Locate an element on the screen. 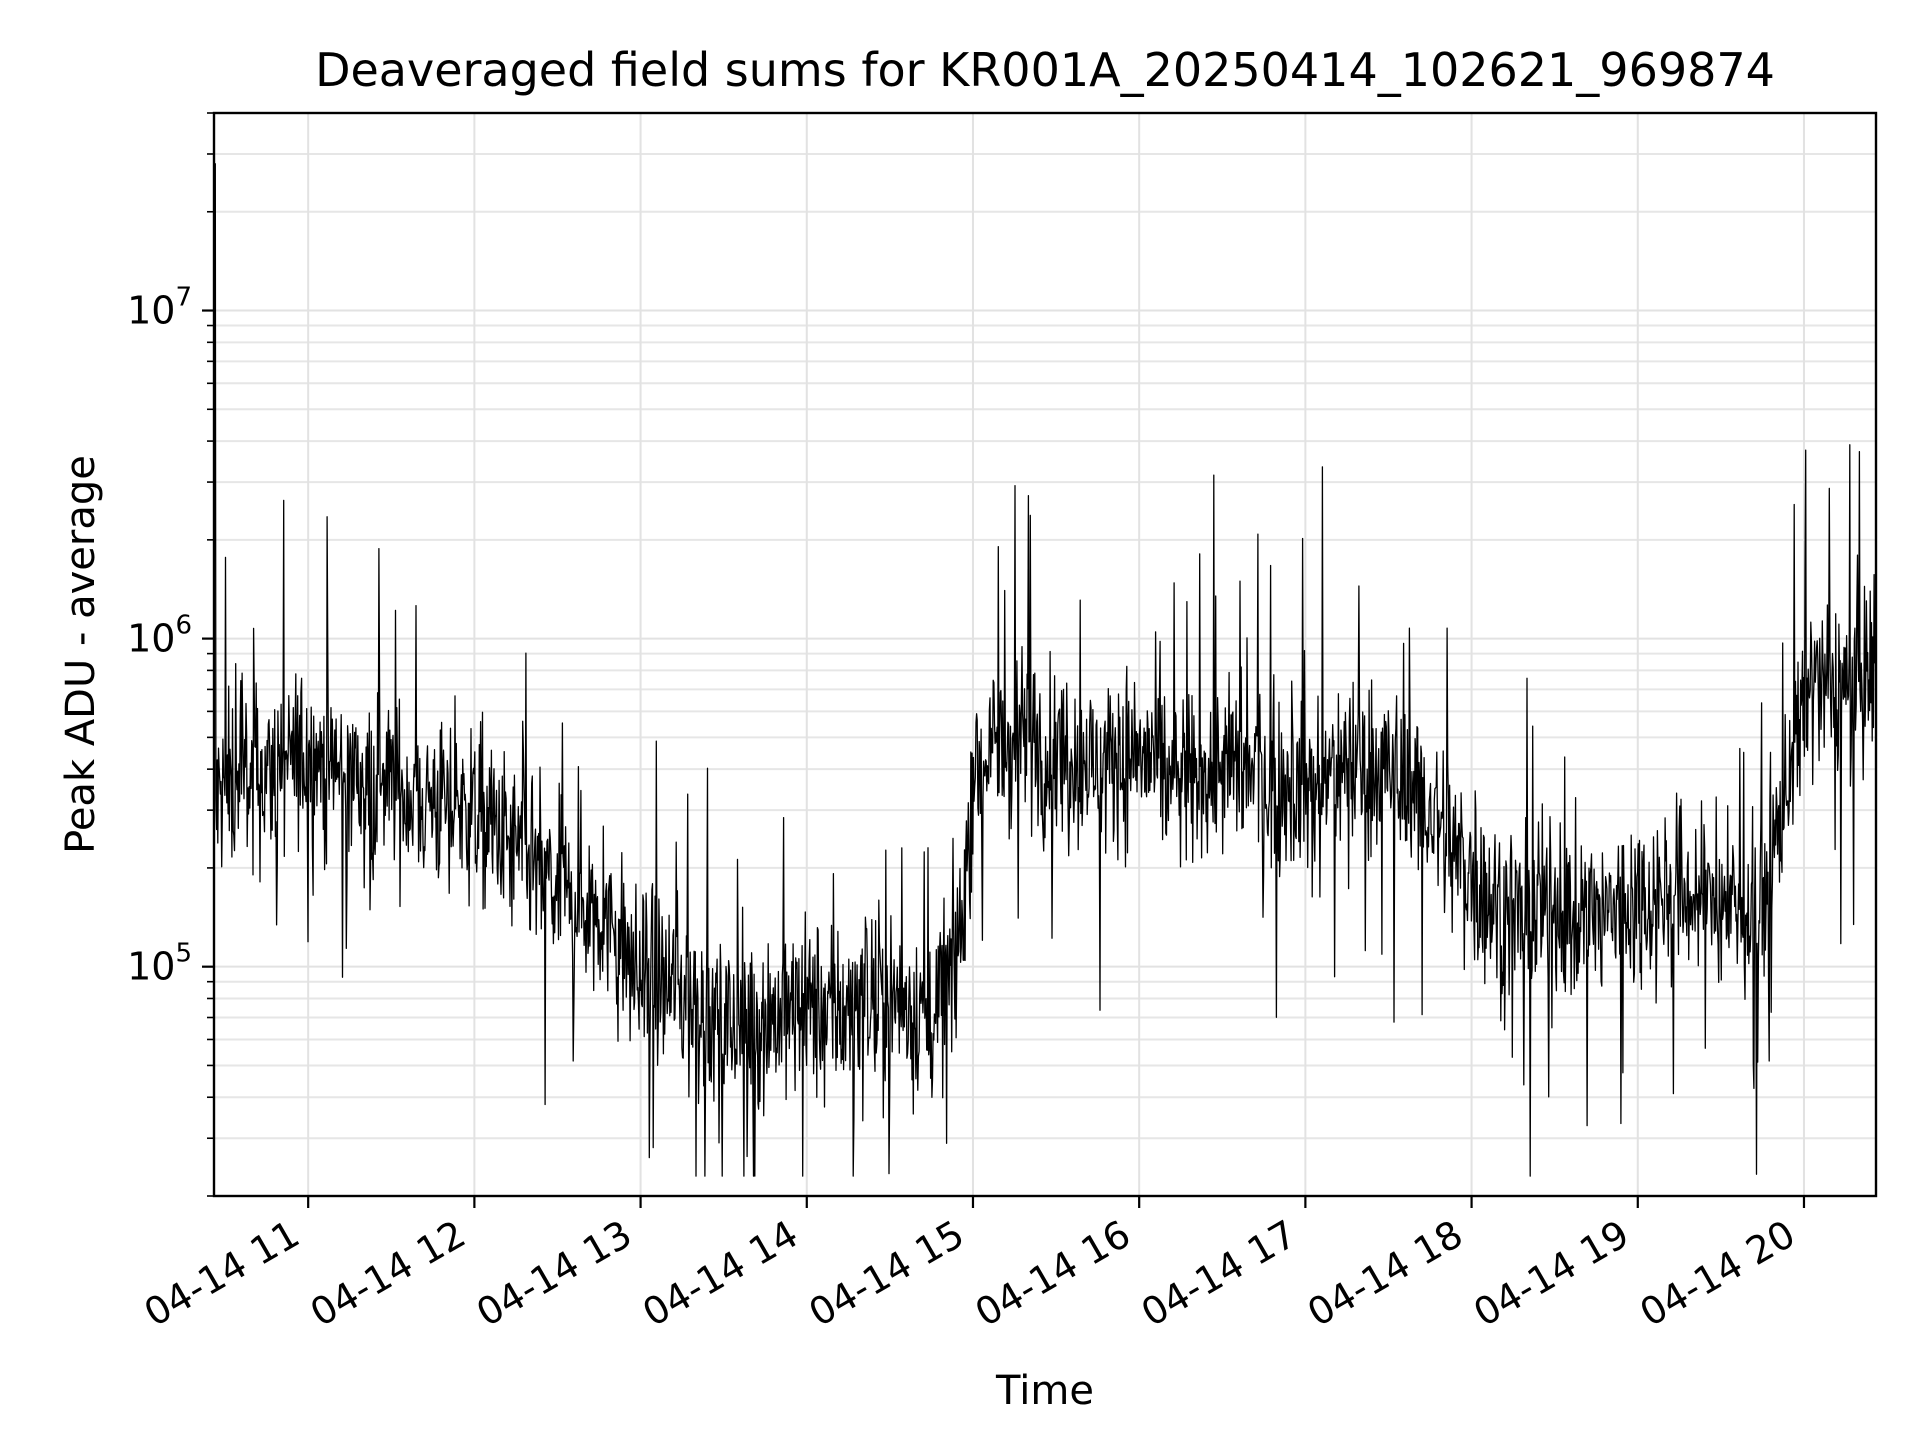  y-tick-label: 10⁶ is located at coordinates (159, 636).